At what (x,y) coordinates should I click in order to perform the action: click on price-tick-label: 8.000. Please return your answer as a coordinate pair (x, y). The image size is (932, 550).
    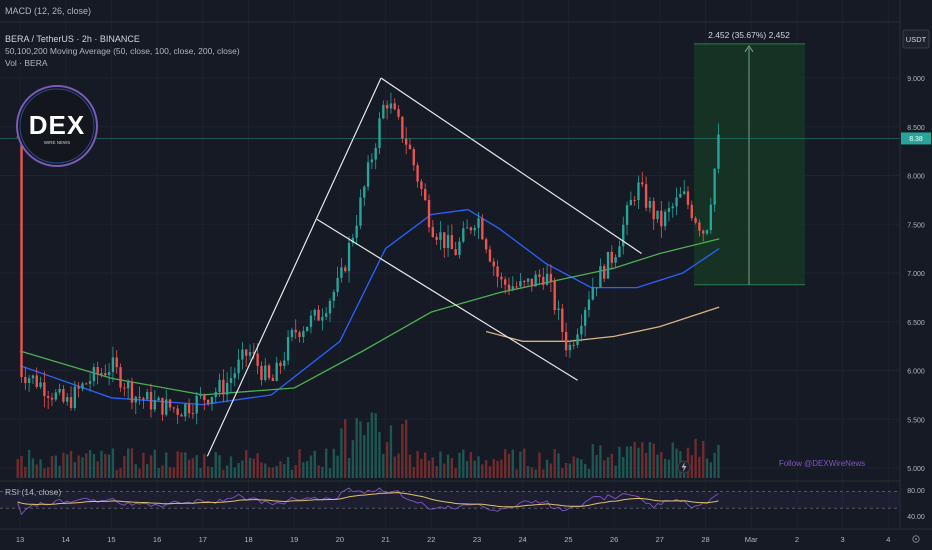
    Looking at the image, I should click on (916, 177).